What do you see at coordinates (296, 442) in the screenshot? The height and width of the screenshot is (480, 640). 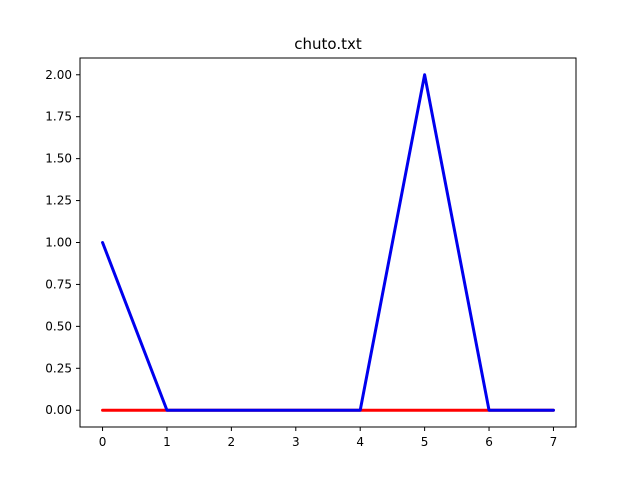 I see `x-tick-label: 3` at bounding box center [296, 442].